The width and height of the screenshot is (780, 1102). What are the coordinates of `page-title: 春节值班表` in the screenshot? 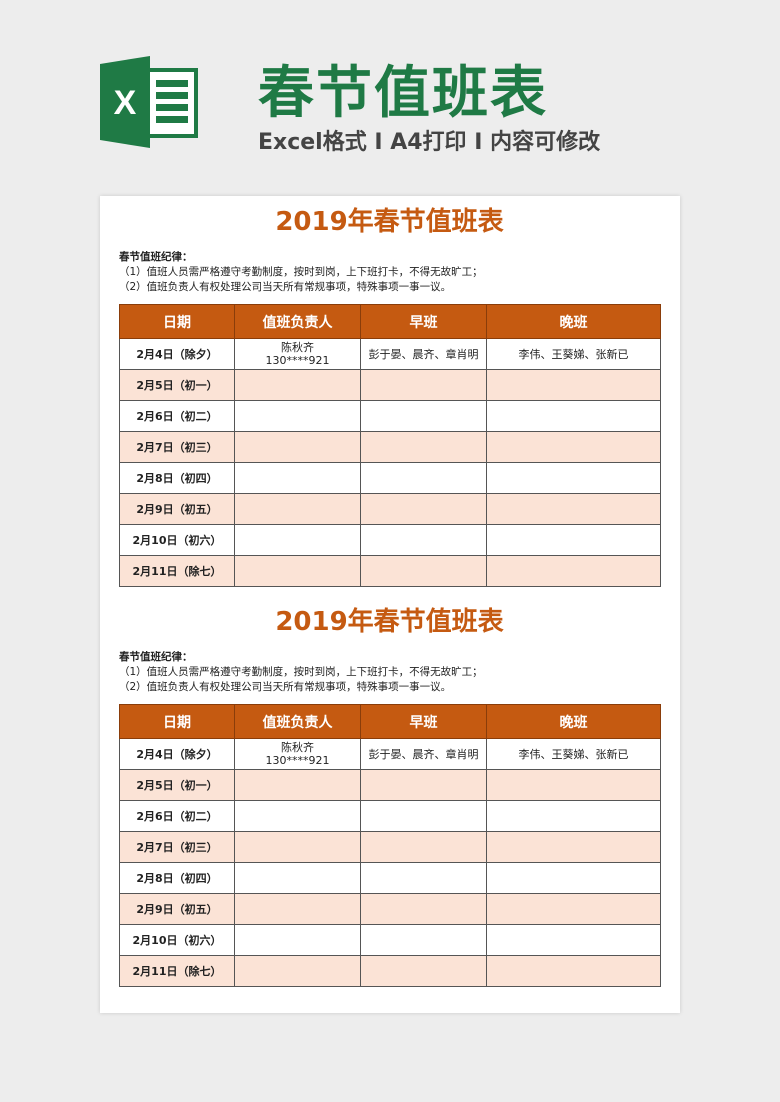 It's located at (403, 93).